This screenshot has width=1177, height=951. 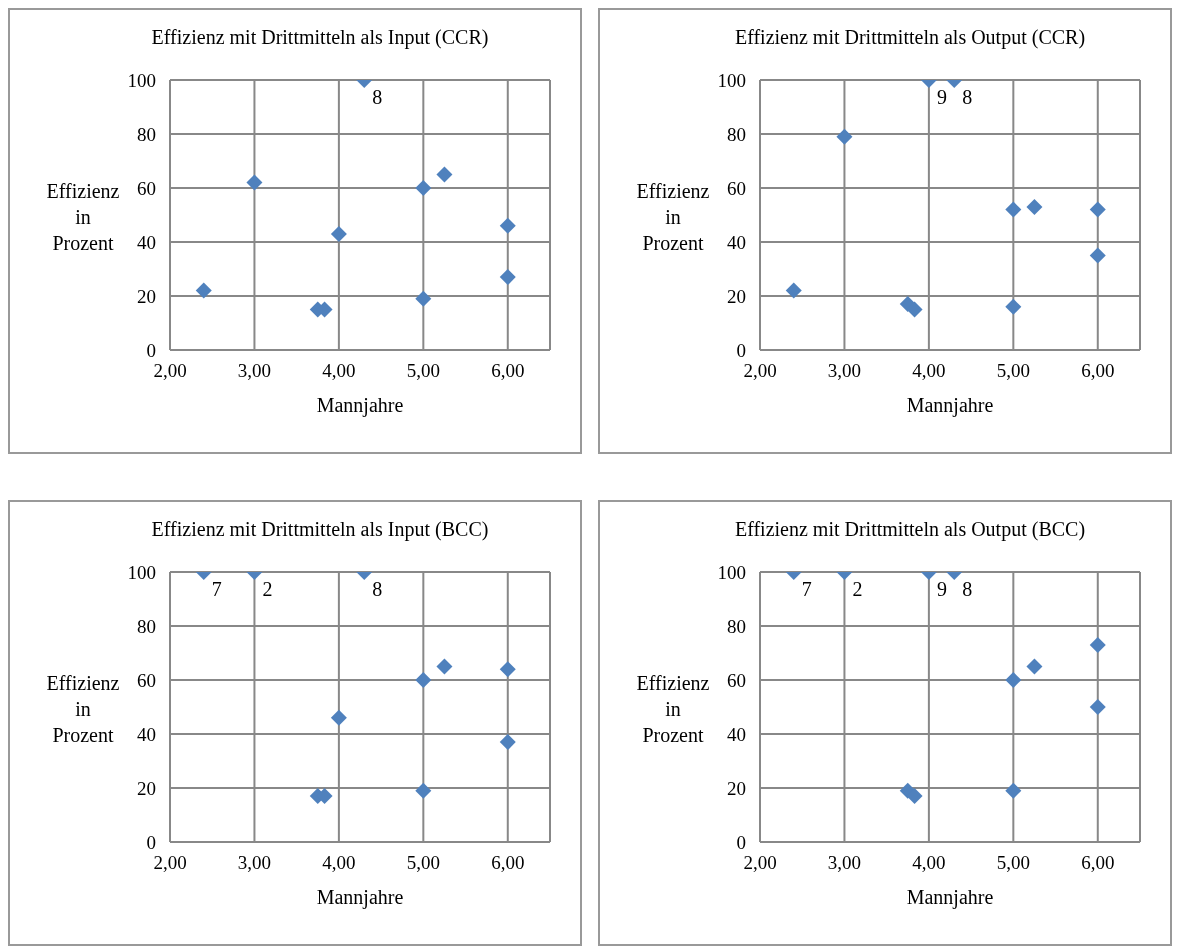 What do you see at coordinates (320, 529) in the screenshot?
I see `chart-title: Effizienz mit Drittmitteln als Input (BCC)` at bounding box center [320, 529].